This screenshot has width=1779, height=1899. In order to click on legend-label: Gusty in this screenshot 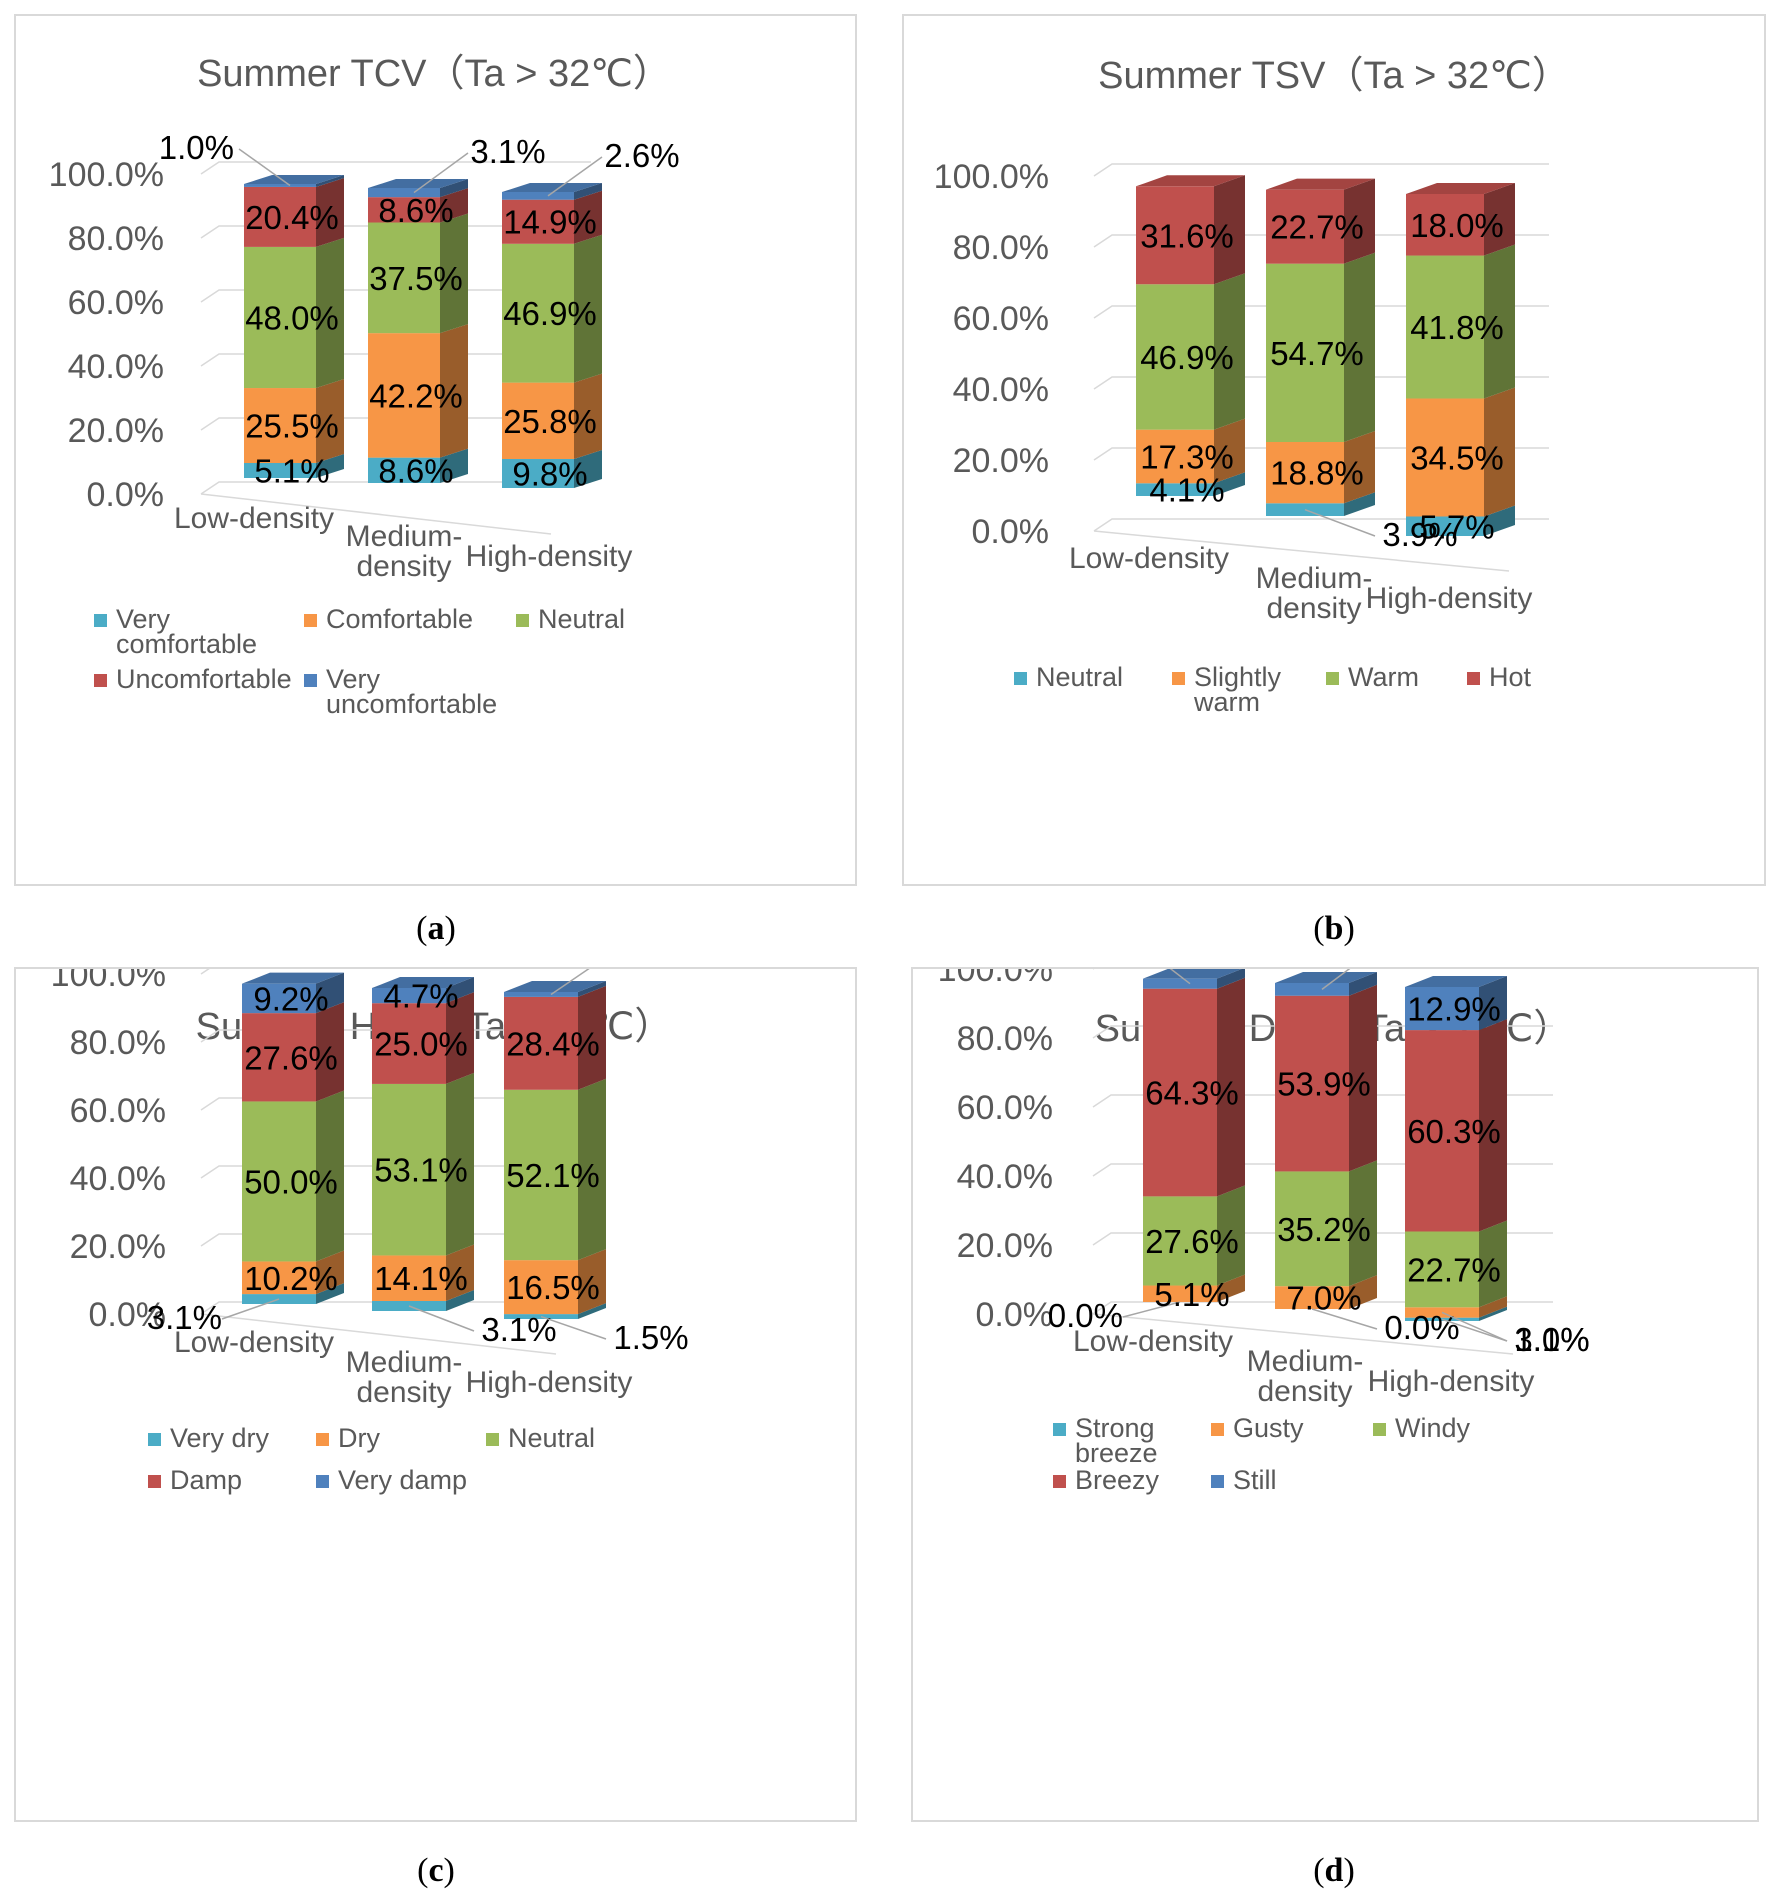, I will do `click(1268, 1428)`.